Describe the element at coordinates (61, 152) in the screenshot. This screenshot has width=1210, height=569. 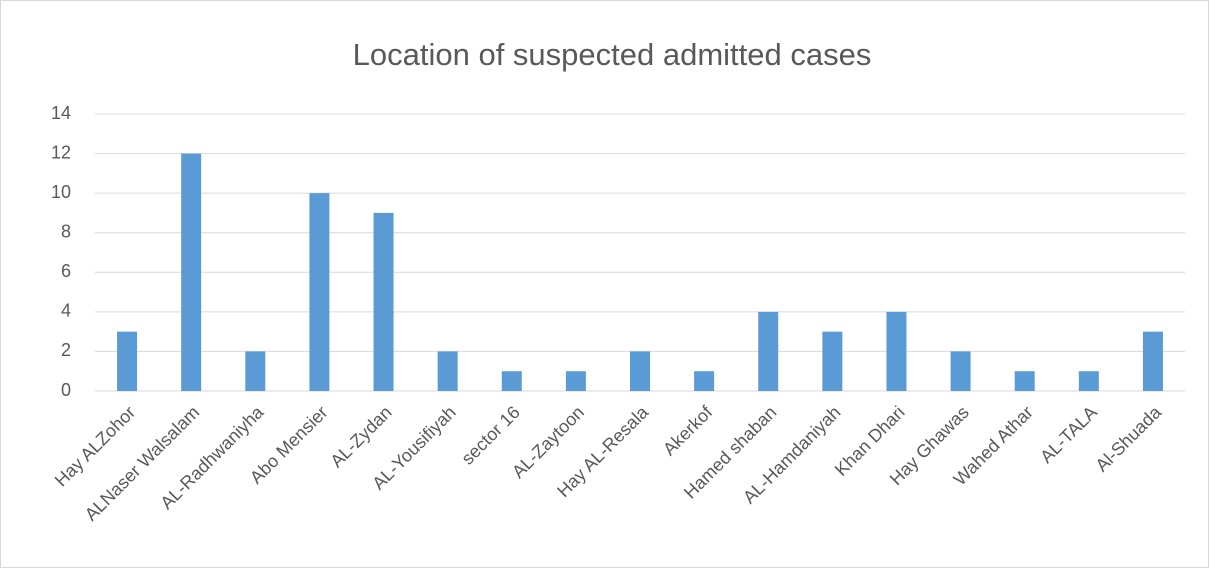
I see `y-tick-label: 12` at that location.